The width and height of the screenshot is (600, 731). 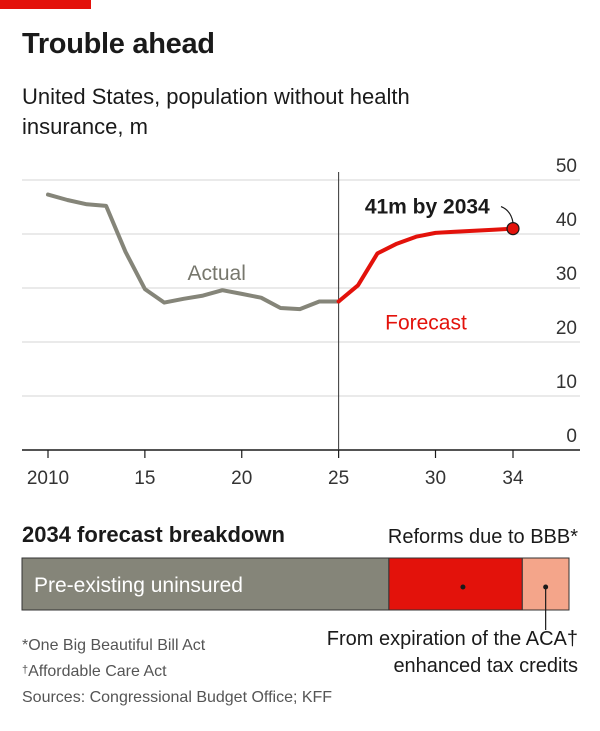 I want to click on actual-line, so click(x=193, y=252).